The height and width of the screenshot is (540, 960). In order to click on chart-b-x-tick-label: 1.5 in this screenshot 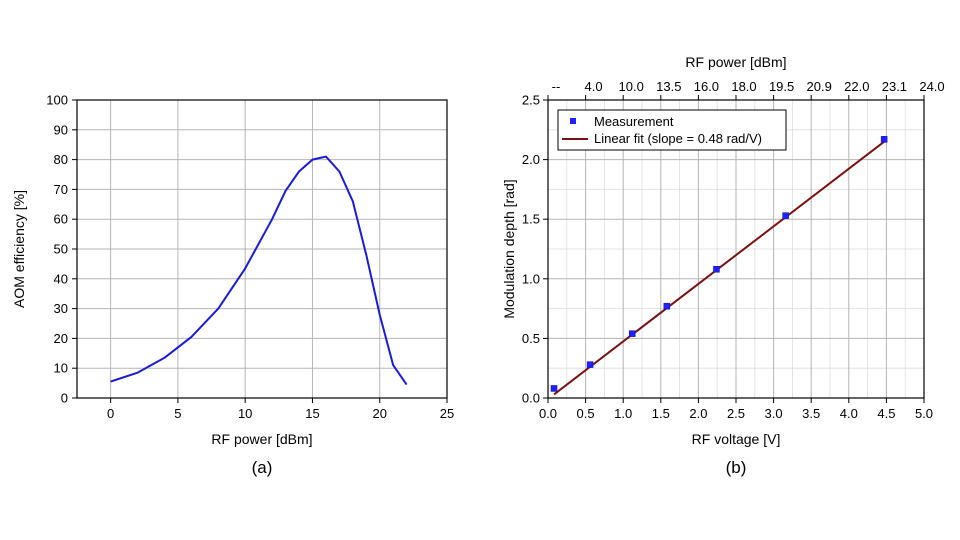, I will do `click(661, 413)`.